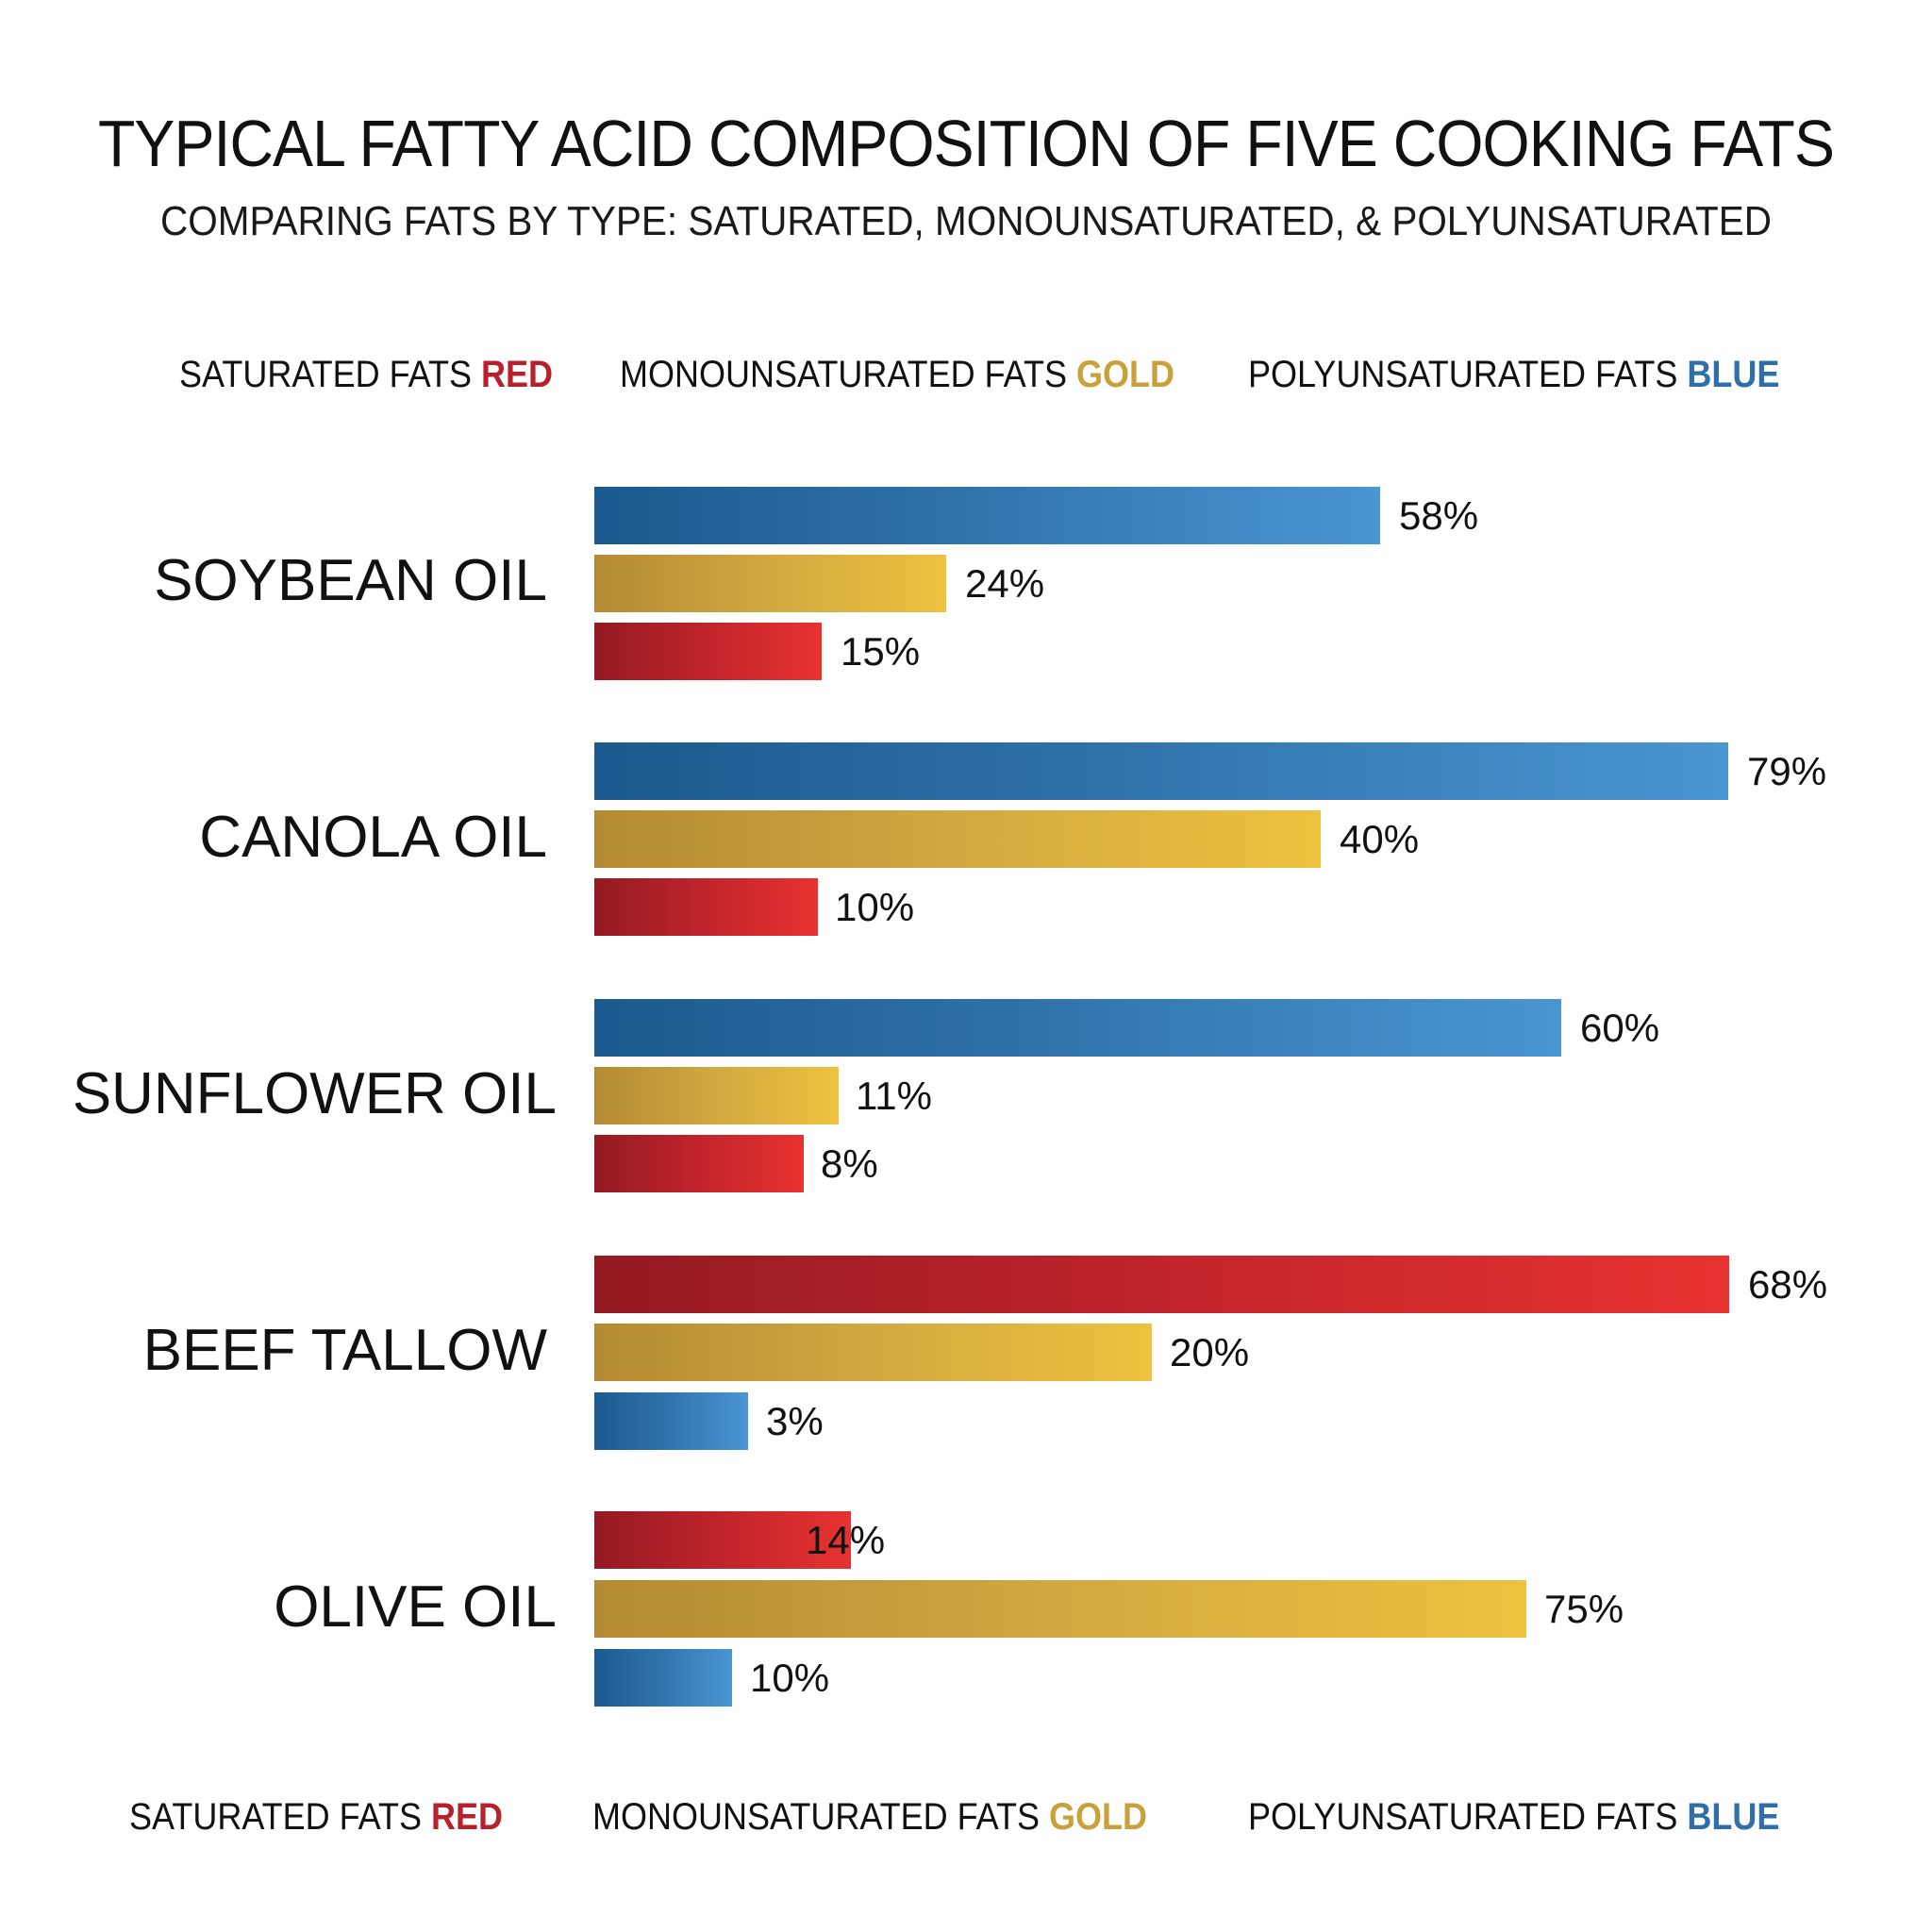 Image resolution: width=1932 pixels, height=1932 pixels. I want to click on value-label: 68%, so click(1788, 1285).